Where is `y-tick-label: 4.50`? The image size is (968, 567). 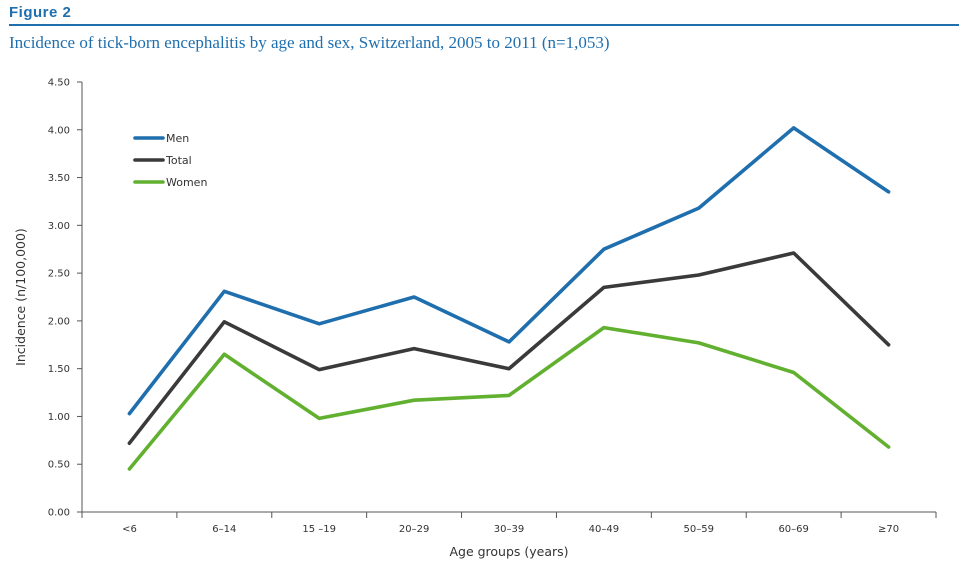
y-tick-label: 4.50 is located at coordinates (59, 83).